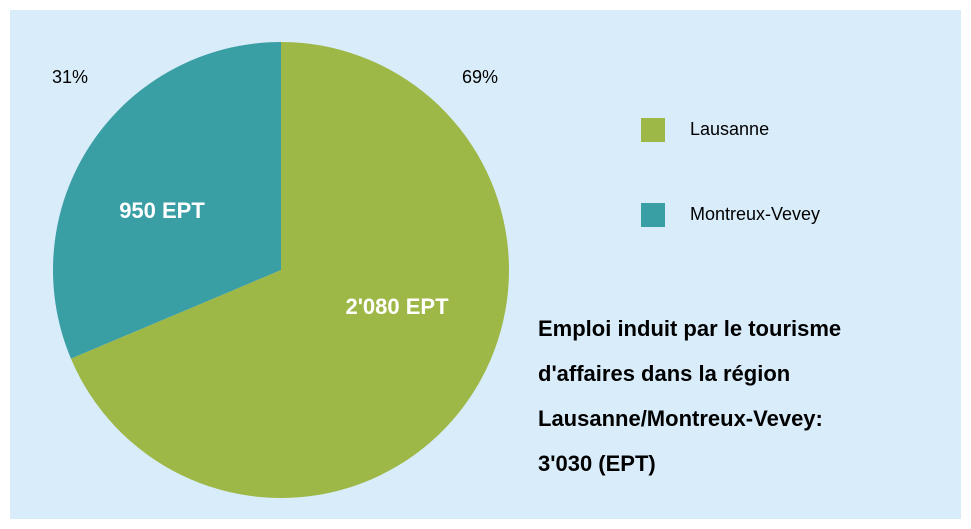  I want to click on pie-slice, so click(167, 200).